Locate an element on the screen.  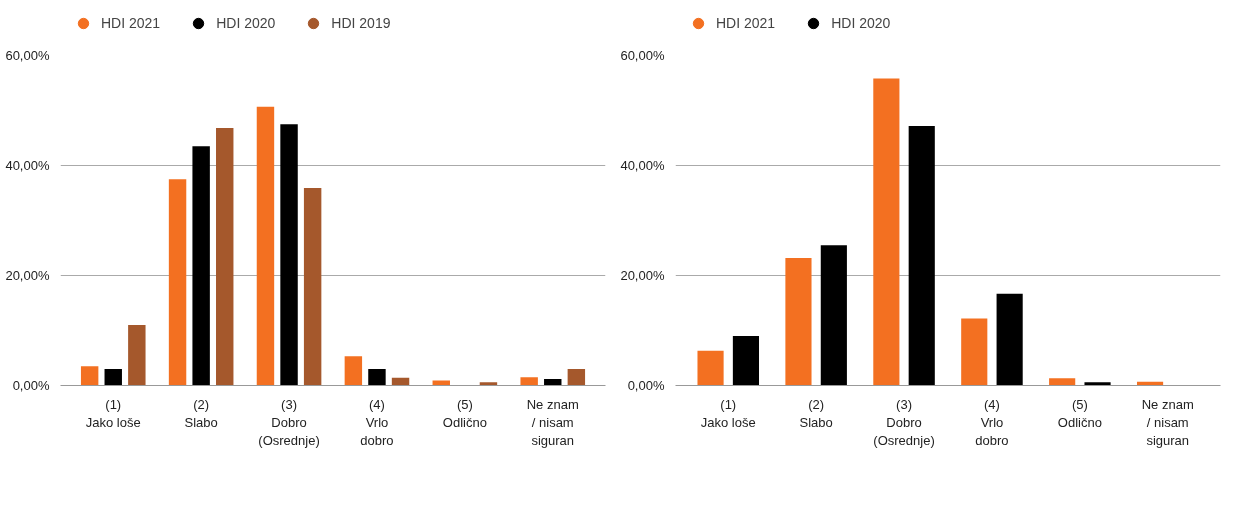
legend-label: HDI 2019 is located at coordinates (361, 23).